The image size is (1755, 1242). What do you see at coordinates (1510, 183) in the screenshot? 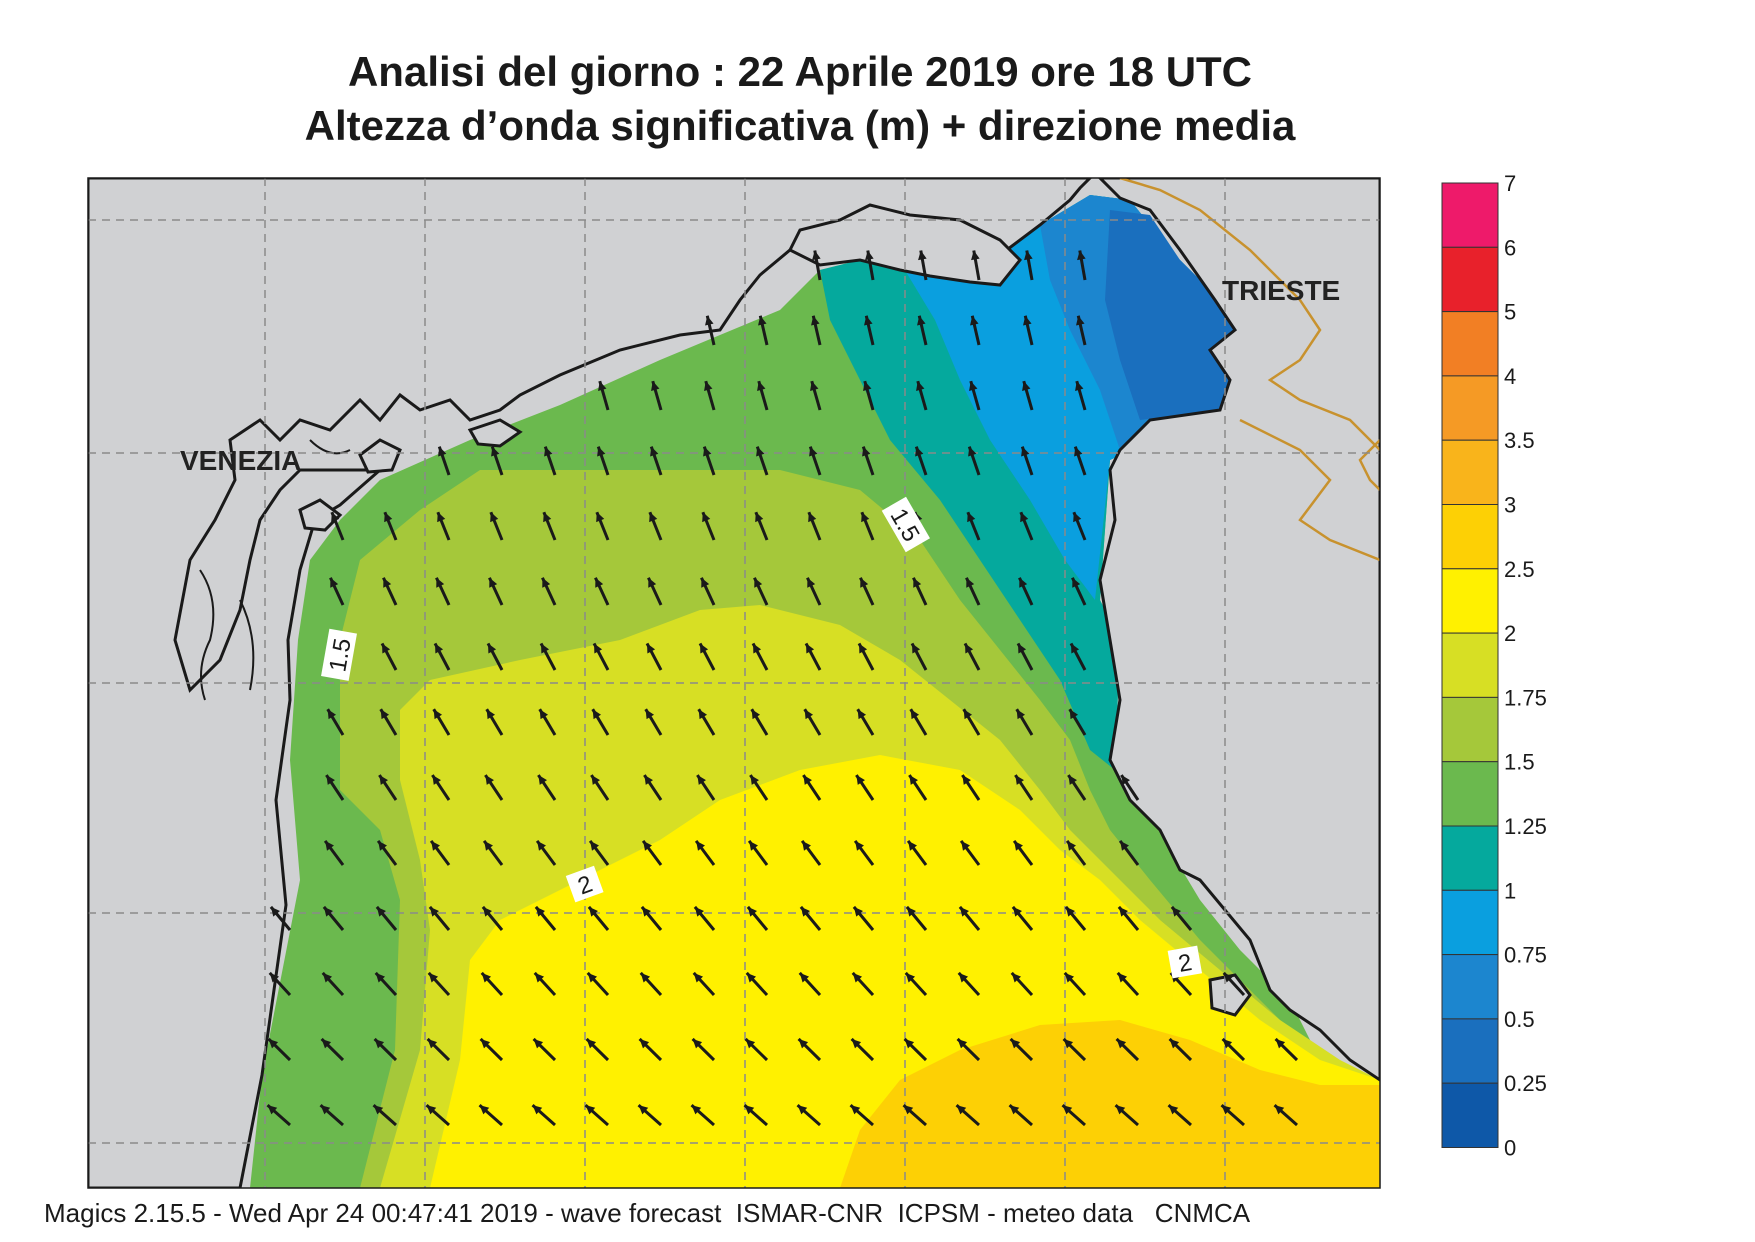
I see `legend-tick-label: 7` at bounding box center [1510, 183].